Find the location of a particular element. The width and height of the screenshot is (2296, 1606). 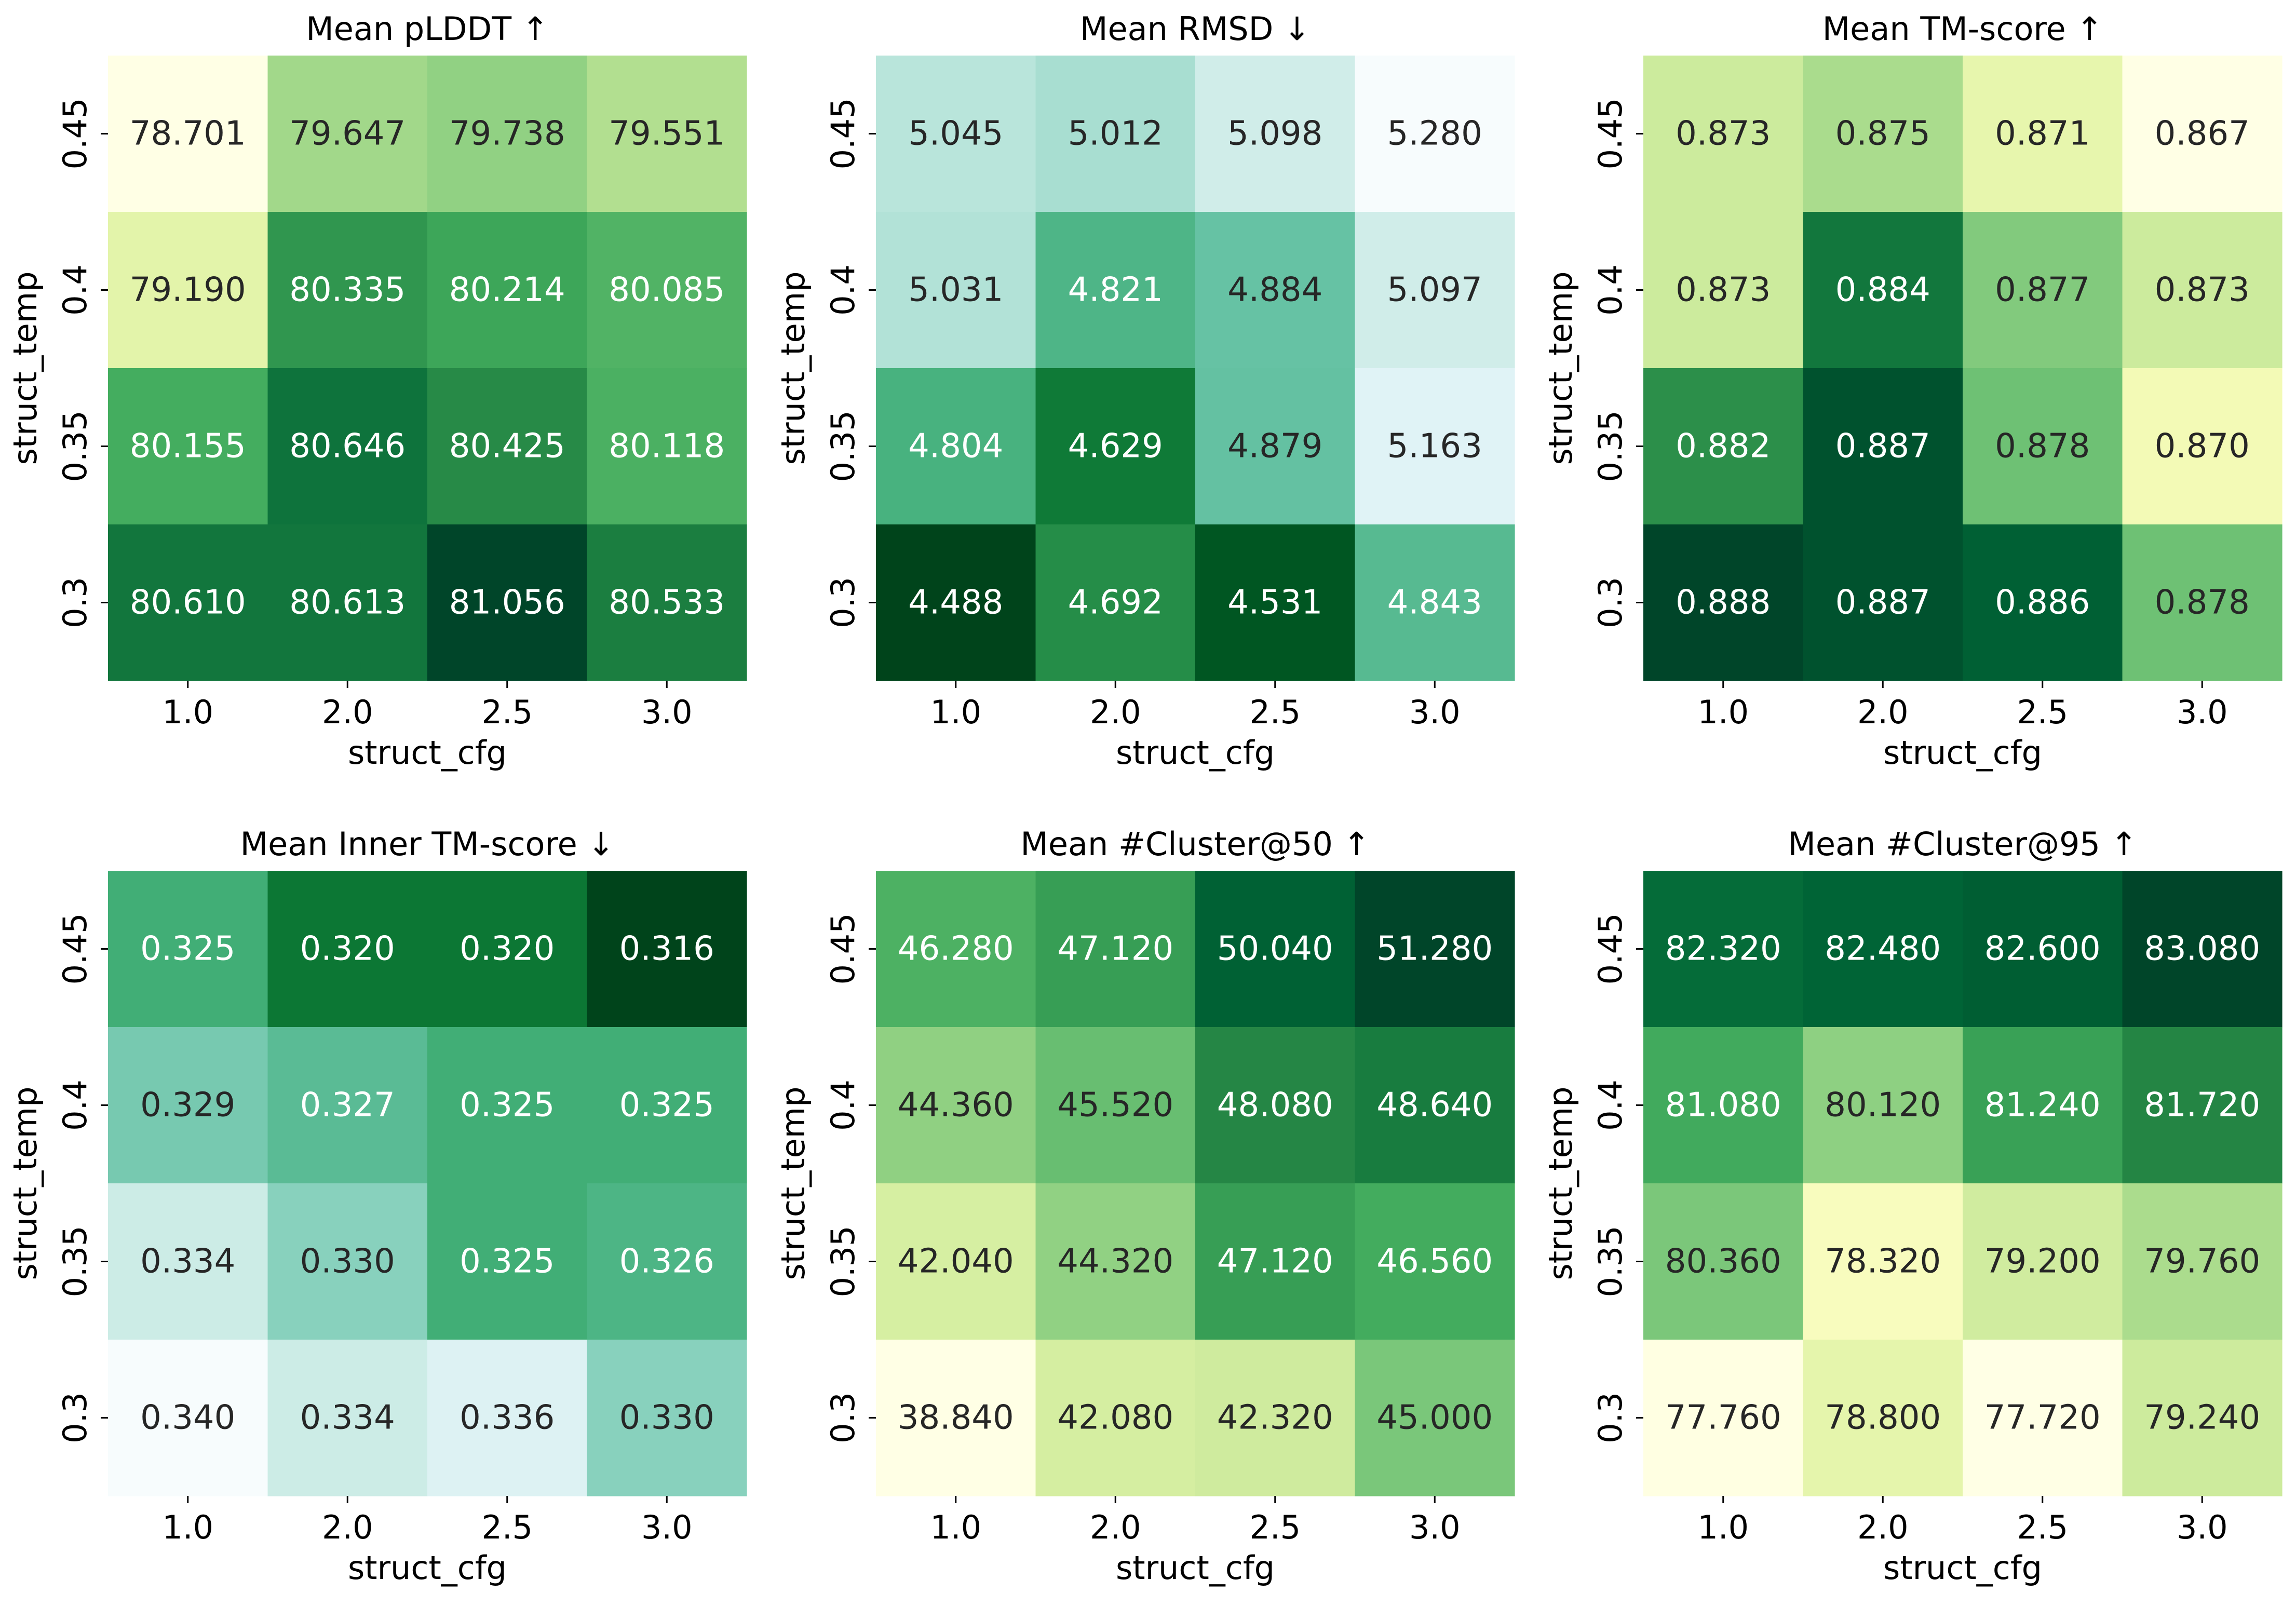

y-tick-label: 0.3 is located at coordinates (1610, 602).